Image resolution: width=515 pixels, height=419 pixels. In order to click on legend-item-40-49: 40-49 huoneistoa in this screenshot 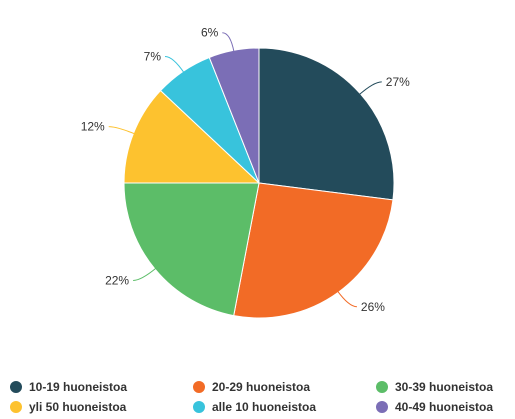, I will do `click(443, 407)`.